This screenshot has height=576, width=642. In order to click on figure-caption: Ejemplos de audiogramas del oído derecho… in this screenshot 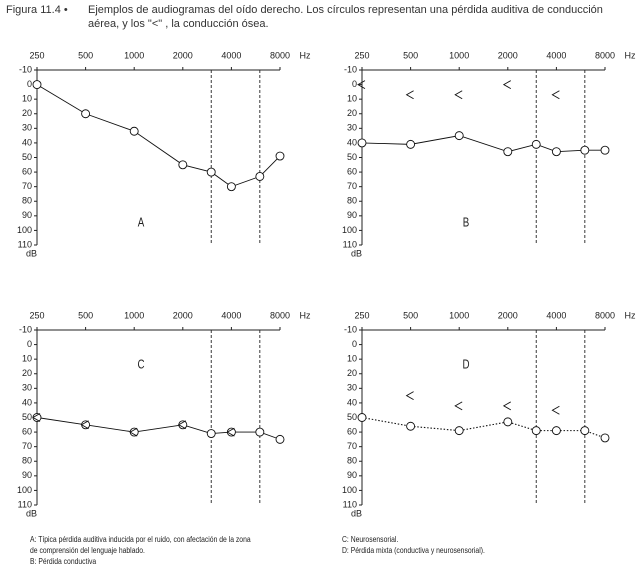, I will do `click(345, 17)`.